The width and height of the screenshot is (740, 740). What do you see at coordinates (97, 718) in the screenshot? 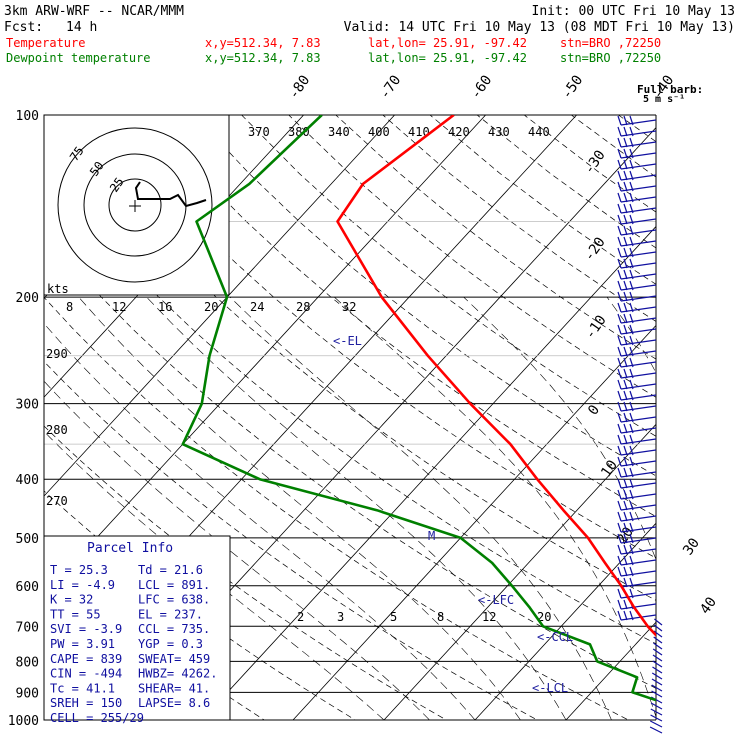
I see `parcel-row-left: CELL = 255/29` at bounding box center [97, 718].